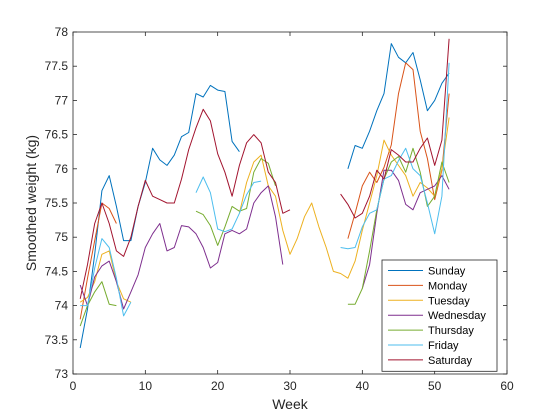 Image resolution: width=560 pixels, height=420 pixels. What do you see at coordinates (57, 203) in the screenshot?
I see `y-tick-label: 75.5` at bounding box center [57, 203].